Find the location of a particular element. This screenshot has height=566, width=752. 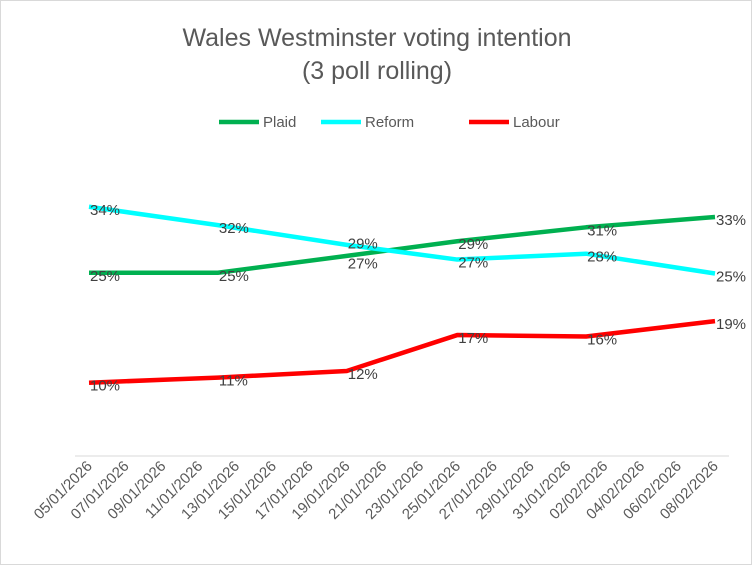

legend-label: Reform is located at coordinates (389, 122).